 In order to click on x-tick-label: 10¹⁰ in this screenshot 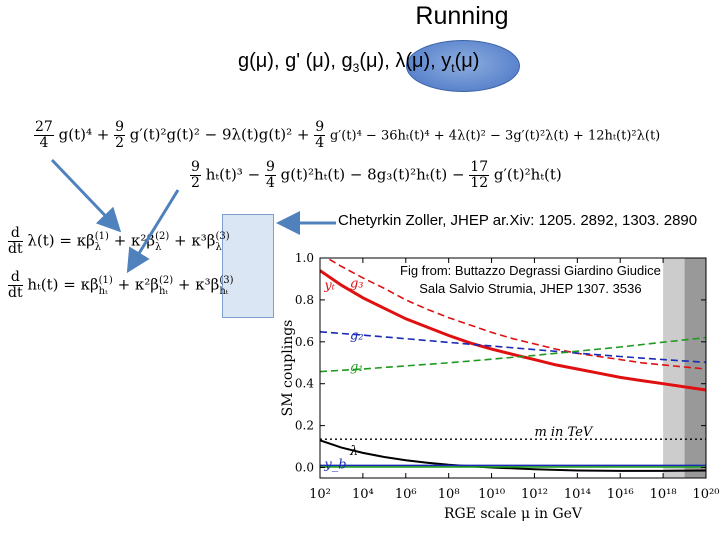, I will do `click(491, 494)`.